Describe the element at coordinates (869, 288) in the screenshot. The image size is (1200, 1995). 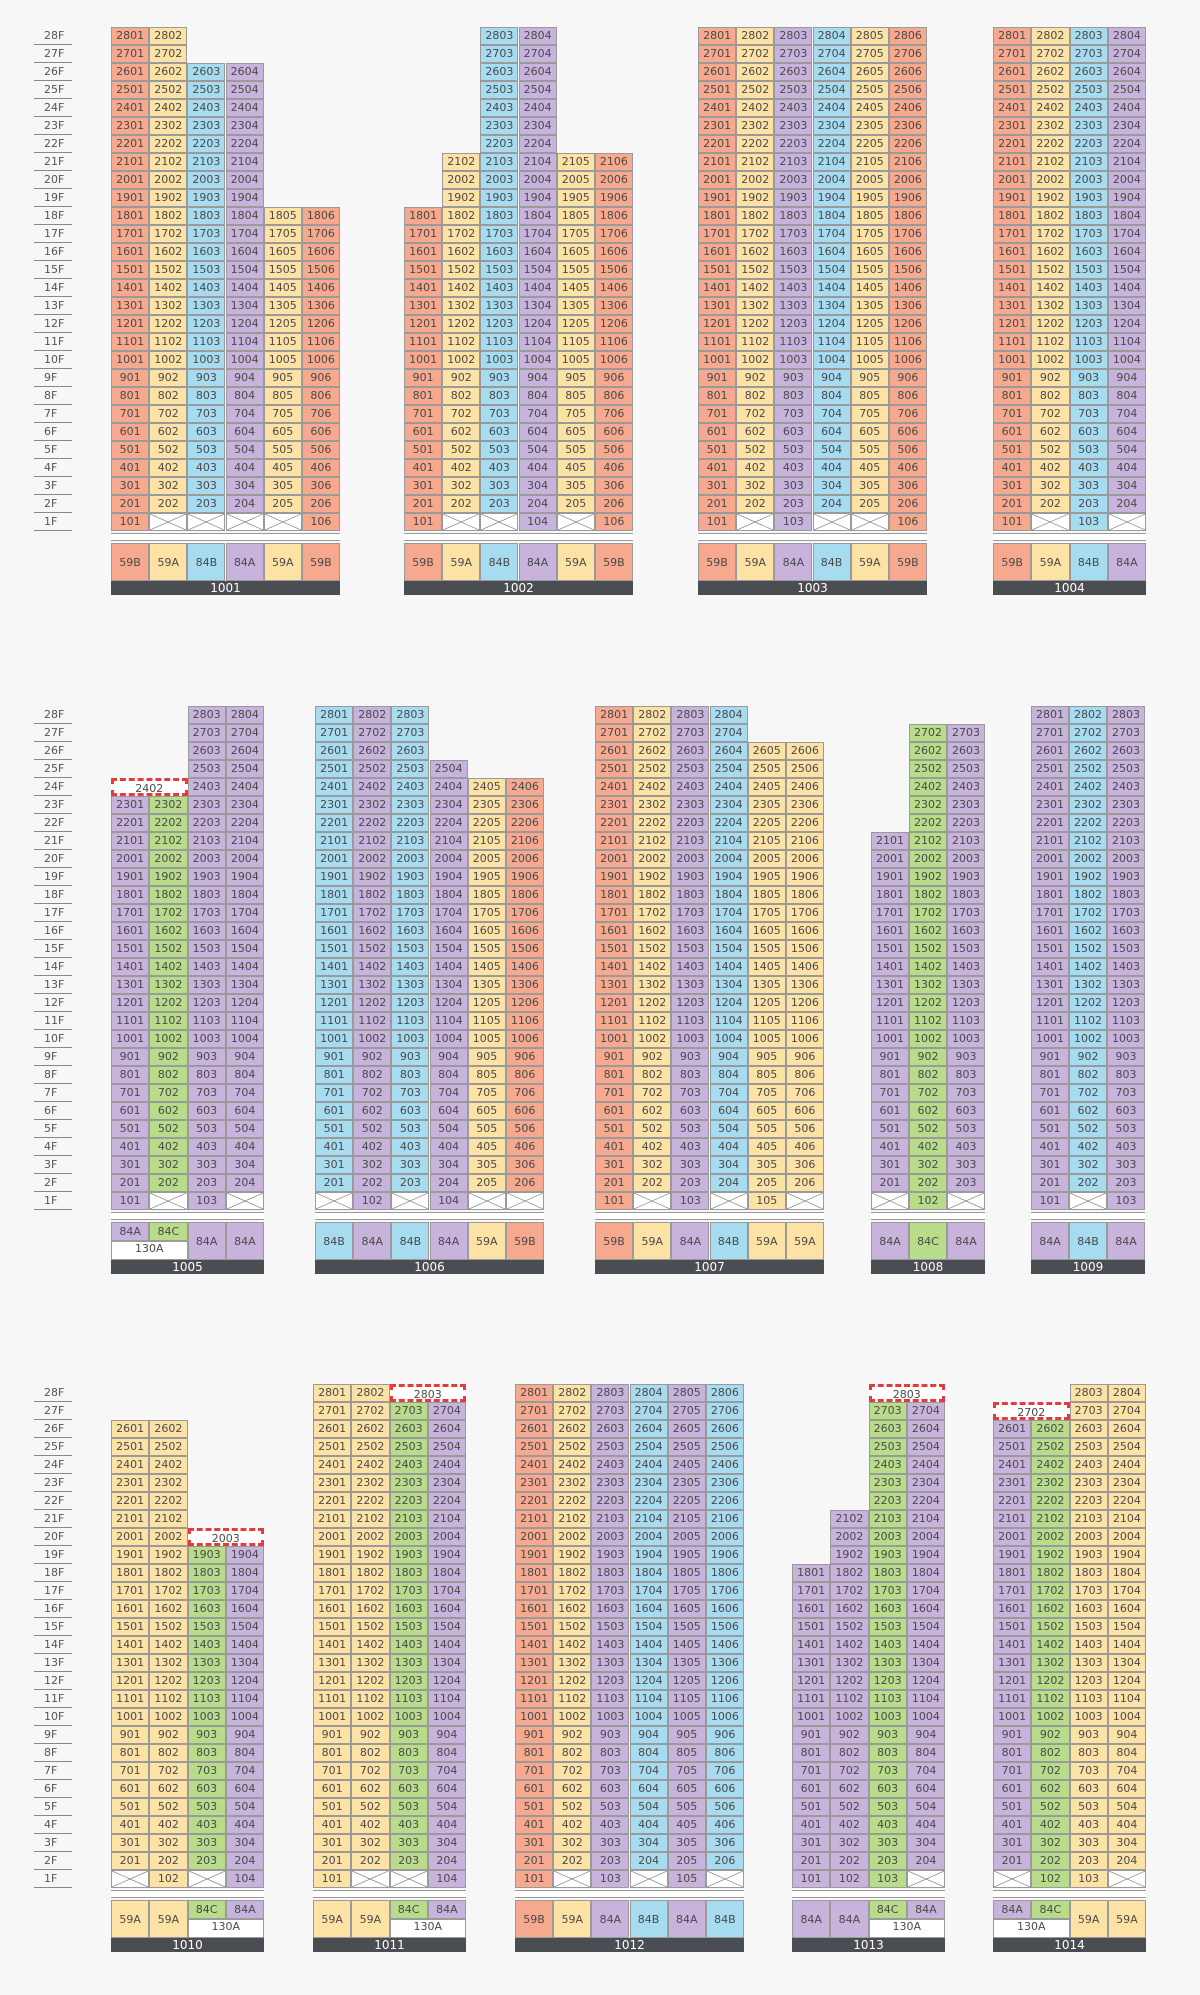
I see `apartment-cell: 1405` at that location.